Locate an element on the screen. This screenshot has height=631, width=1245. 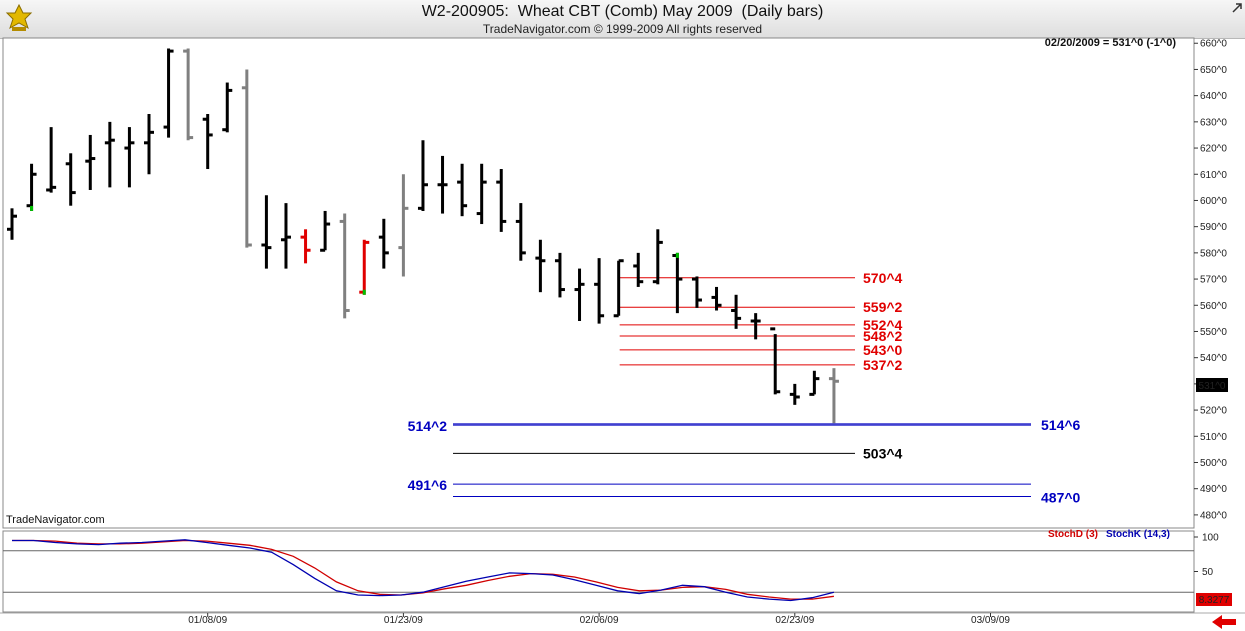
stochastic-plot-area is located at coordinates (598, 571).